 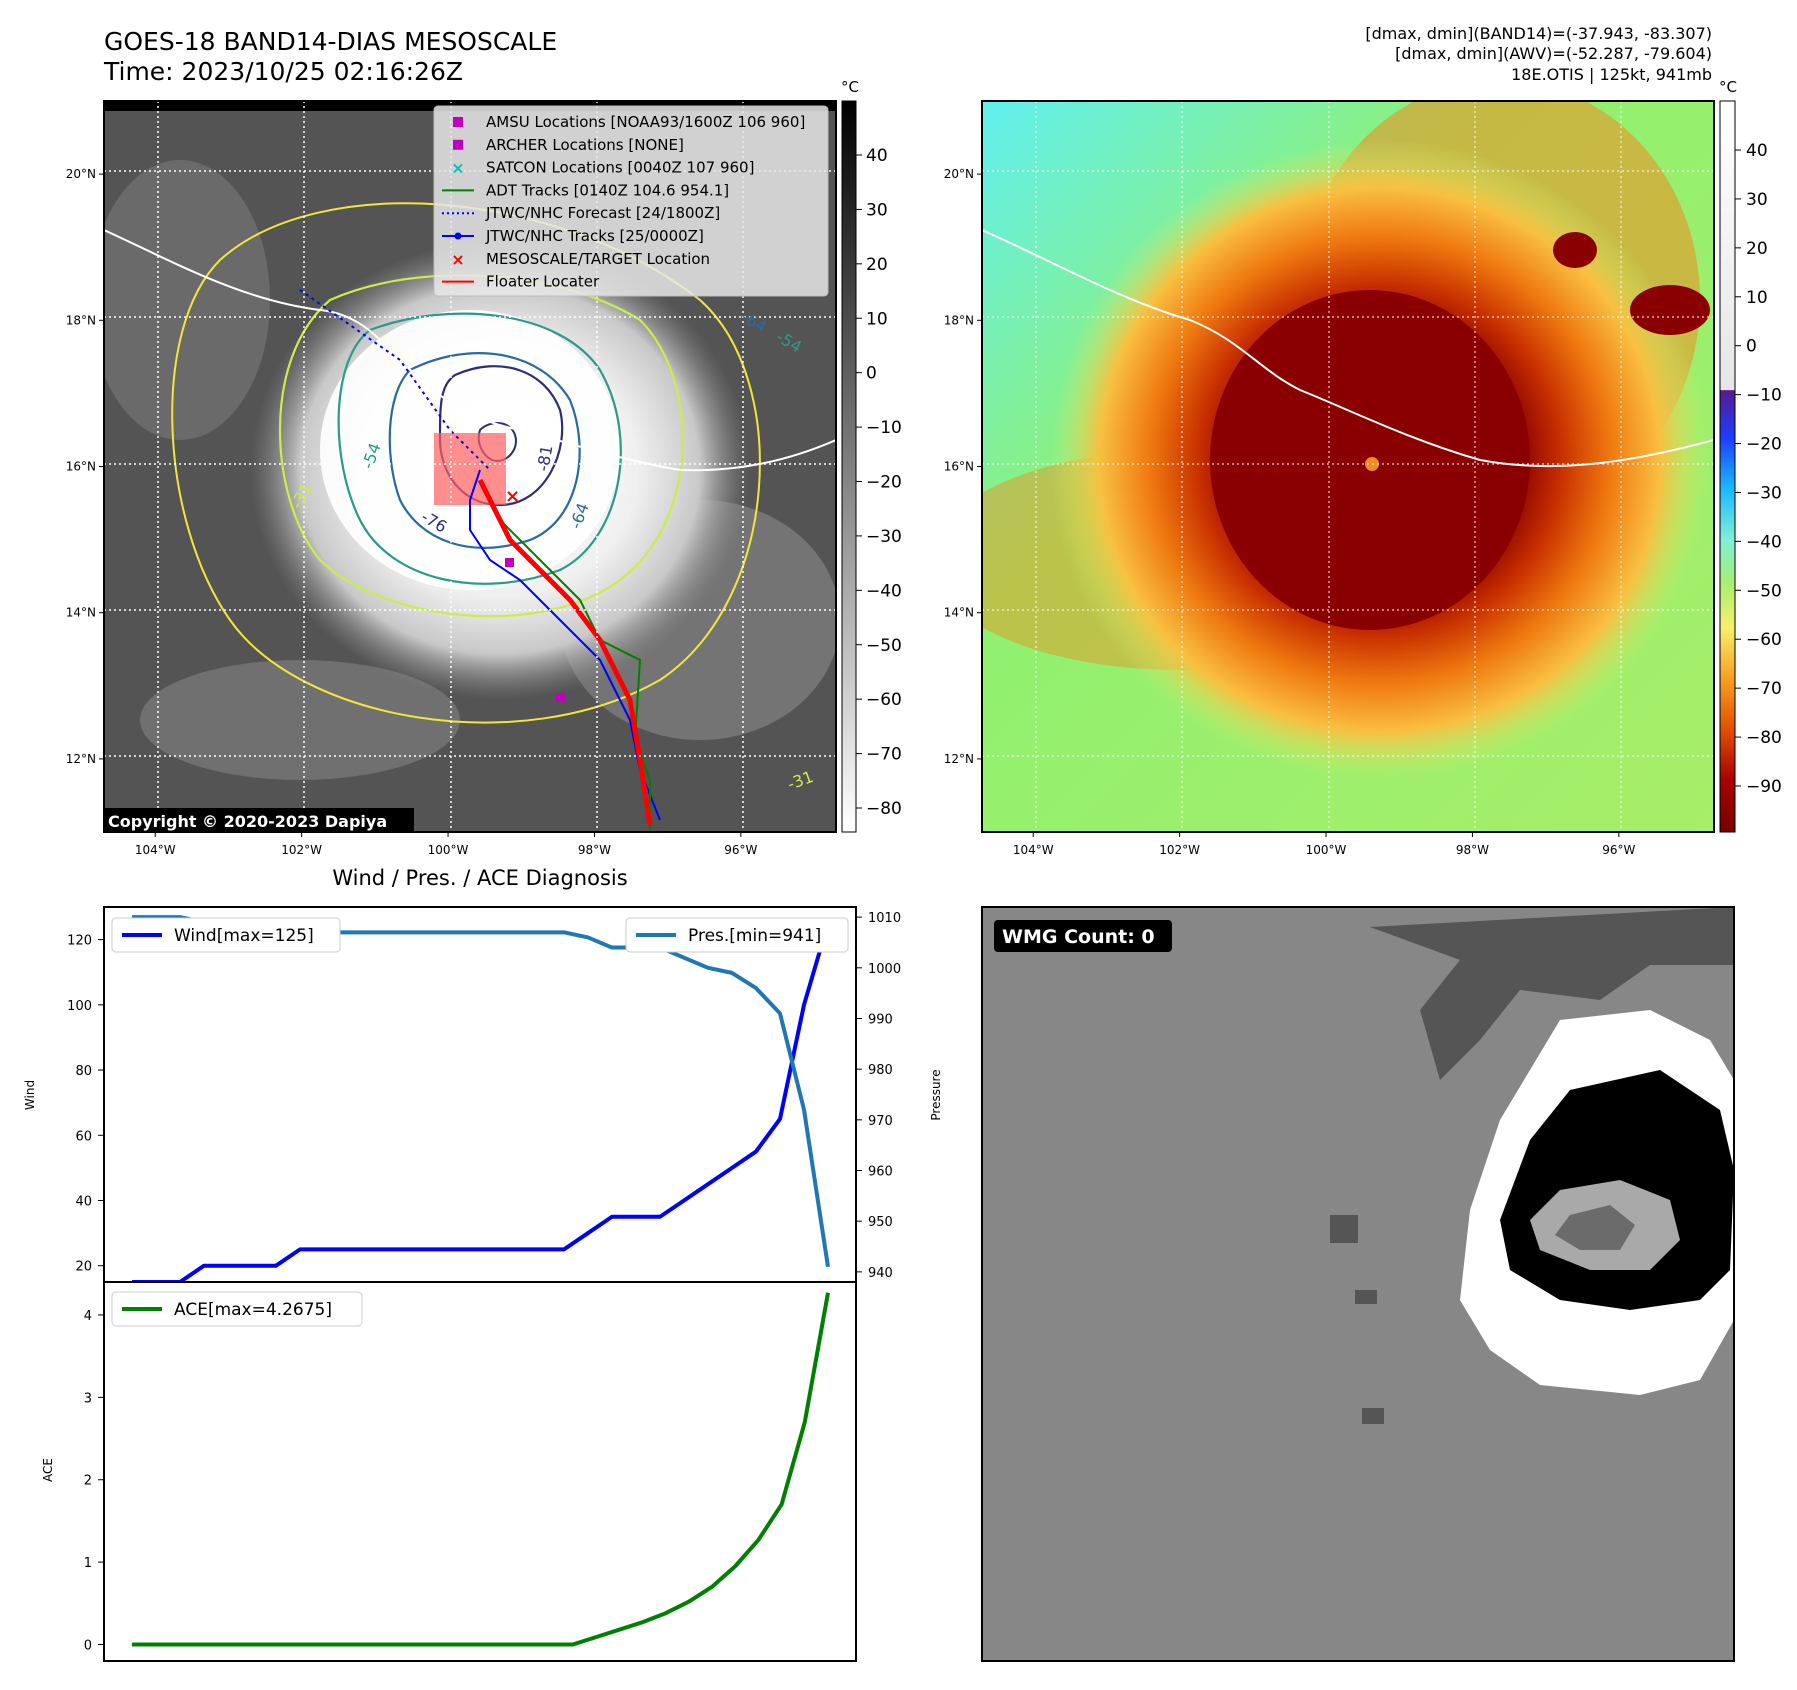 I want to click on legend-label: ARCHER Locations [NONE], so click(x=585, y=145).